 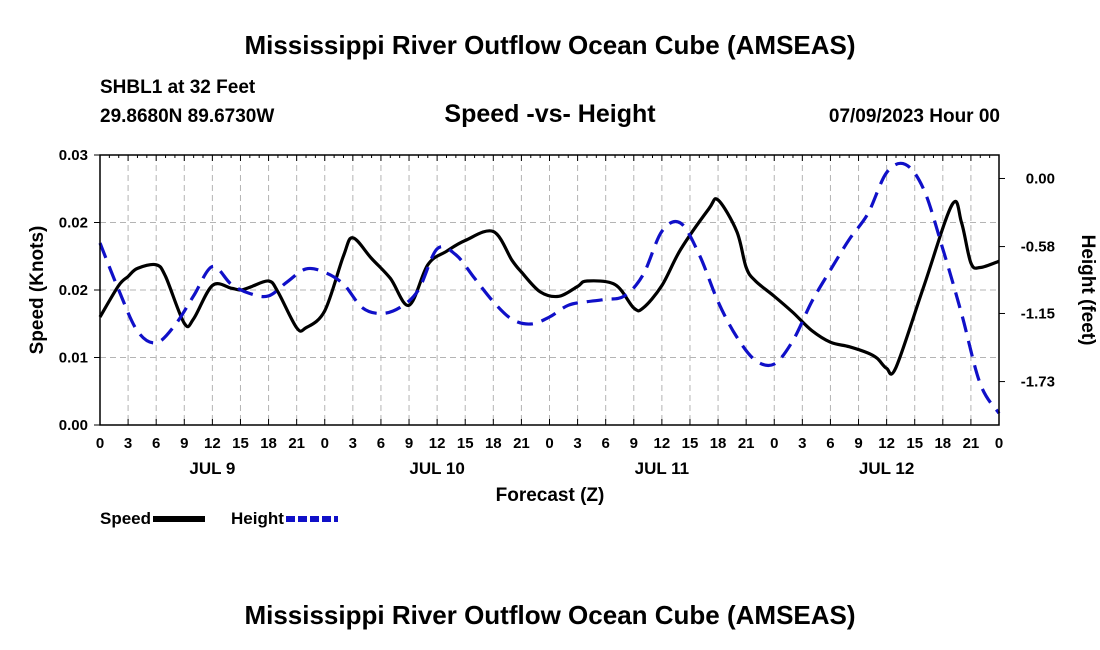 I want to click on chart-subtitle: Speed -vs- Height, so click(x=550, y=114).